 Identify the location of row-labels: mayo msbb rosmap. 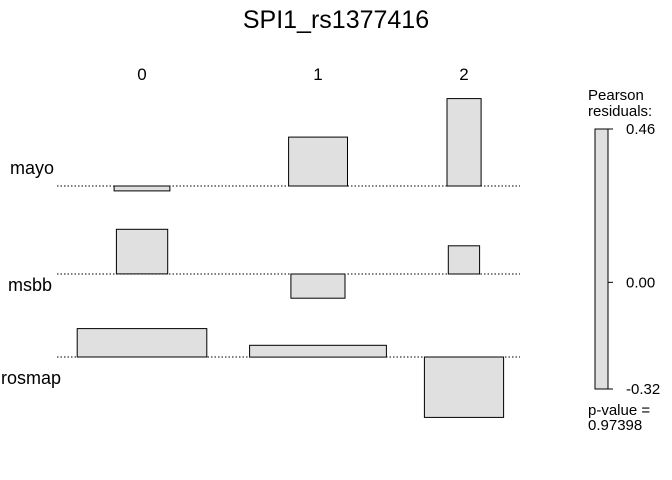
(31, 273).